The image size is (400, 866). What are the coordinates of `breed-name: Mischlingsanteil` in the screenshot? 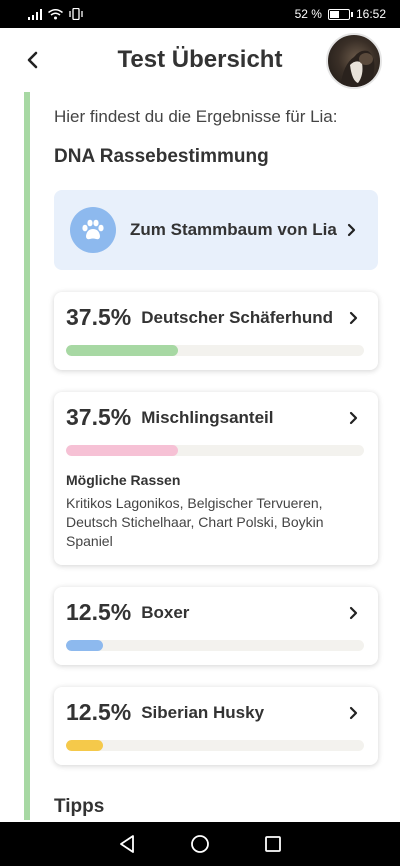 It's located at (207, 417).